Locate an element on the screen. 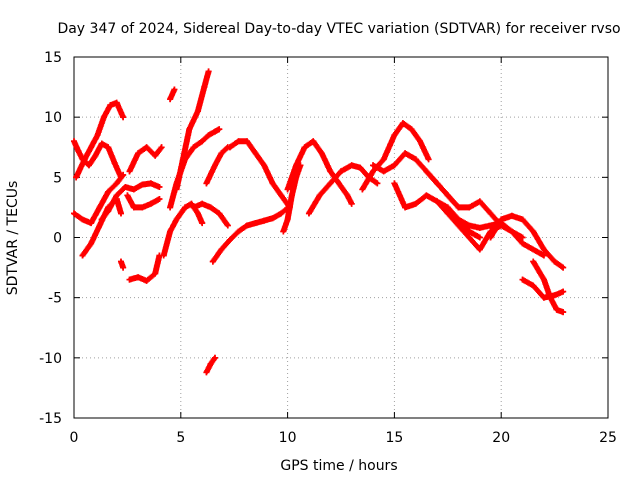 The width and height of the screenshot is (640, 480). x-tick-label: 25 is located at coordinates (608, 438).